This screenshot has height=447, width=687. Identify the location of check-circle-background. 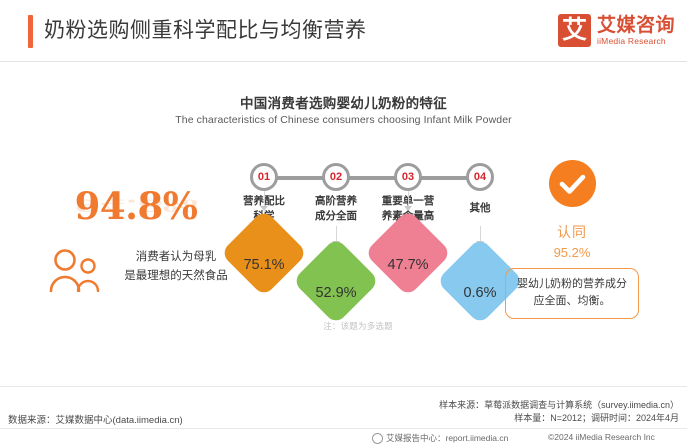
(572, 183).